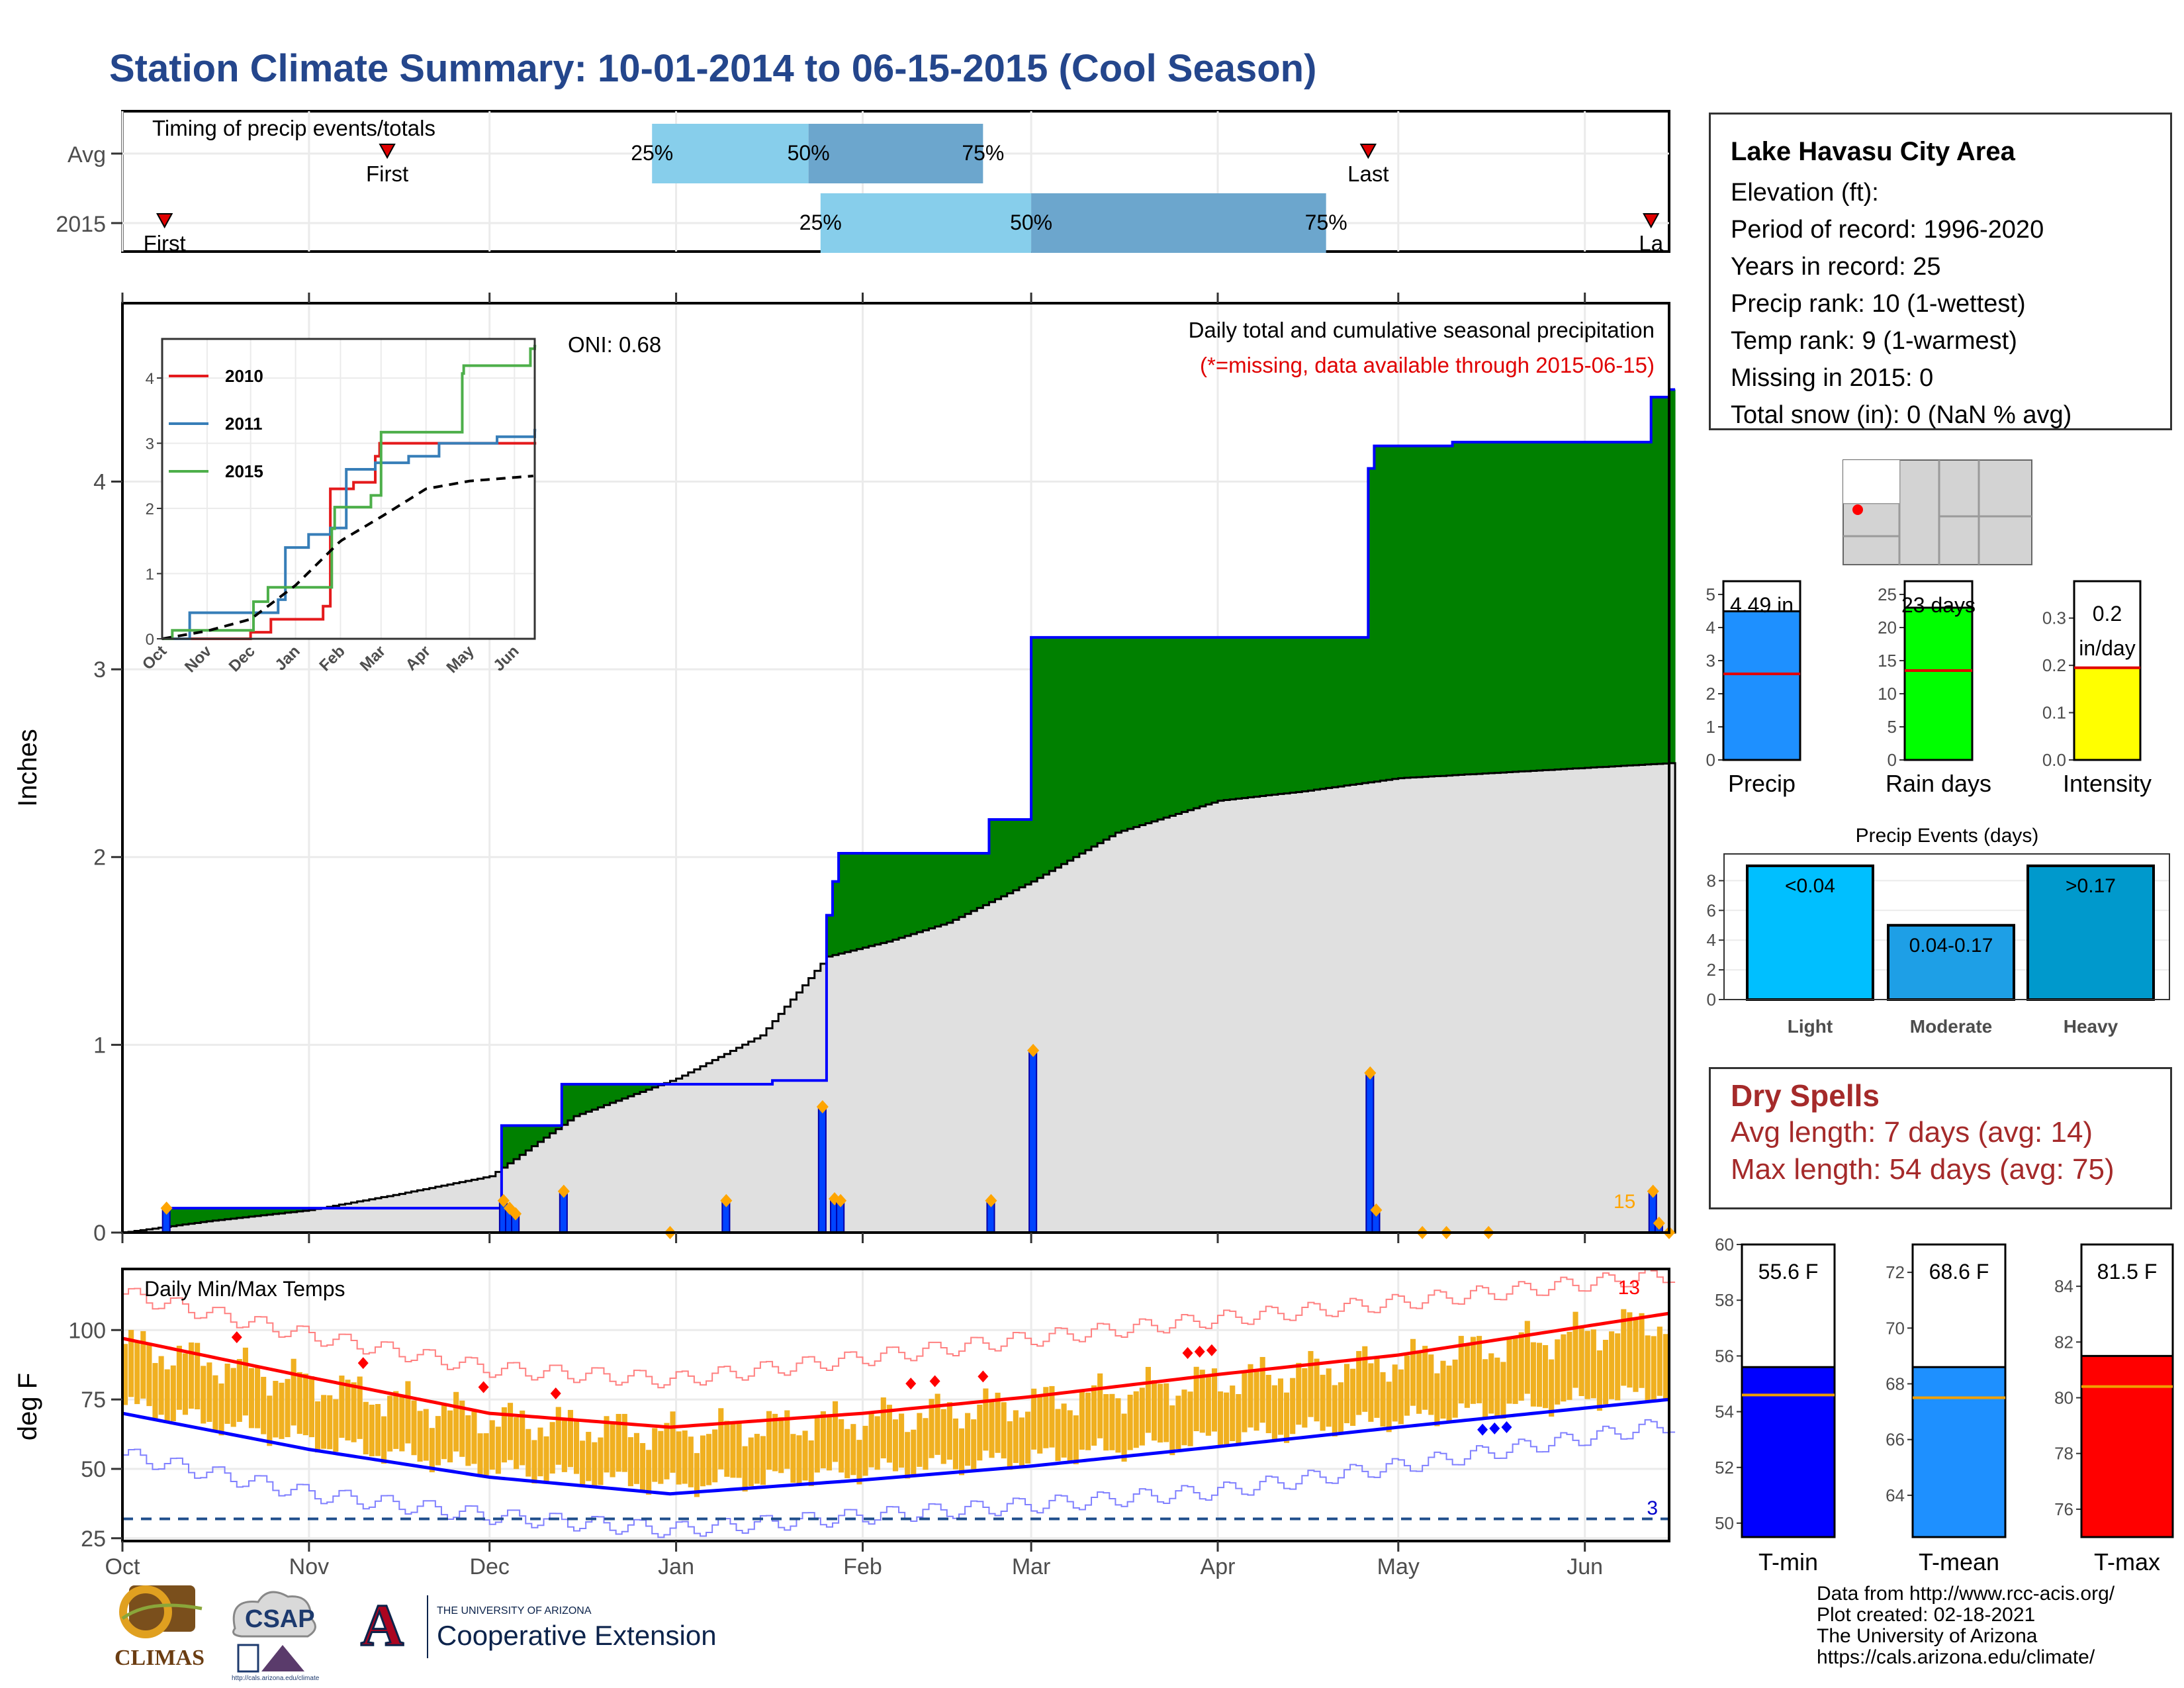 The height and width of the screenshot is (1688, 2184). I want to click on summary-ytick-label: 0.1, so click(2054, 713).